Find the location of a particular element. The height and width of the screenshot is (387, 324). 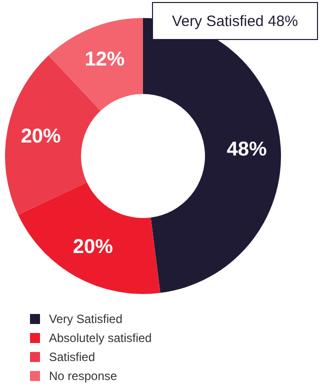

data-label: 12% is located at coordinates (104, 59).